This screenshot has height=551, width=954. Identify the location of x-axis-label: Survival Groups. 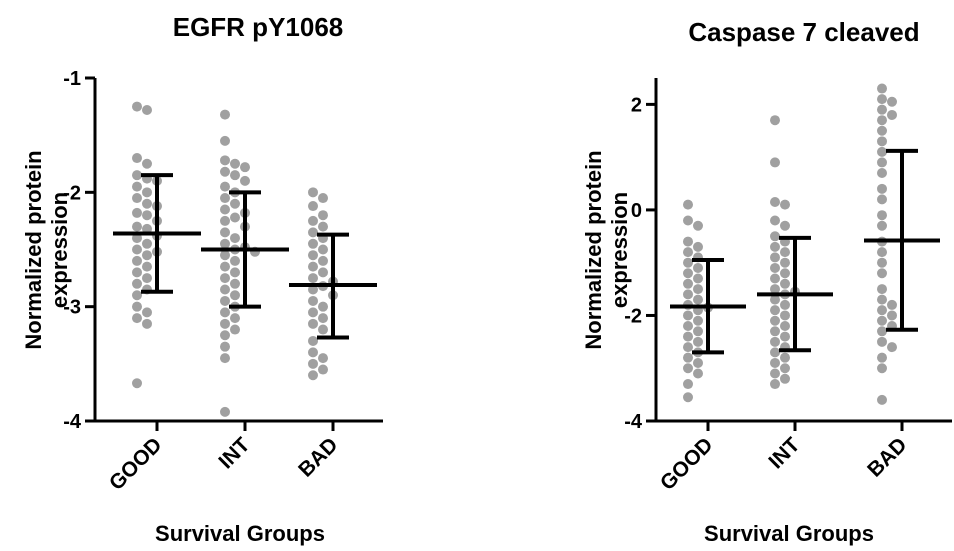
(240, 533).